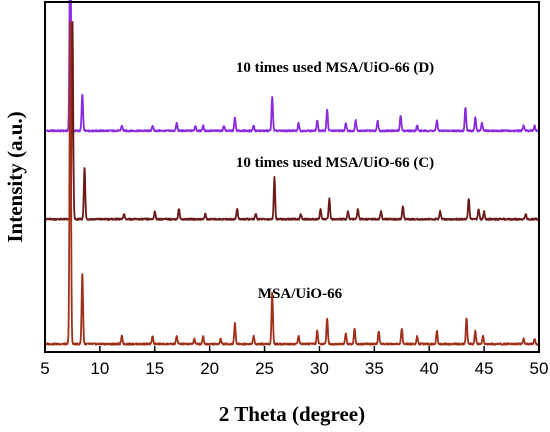 The image size is (550, 432). I want to click on series-label-2: 10 times used MSA/UiO-66 (C), so click(335, 163).